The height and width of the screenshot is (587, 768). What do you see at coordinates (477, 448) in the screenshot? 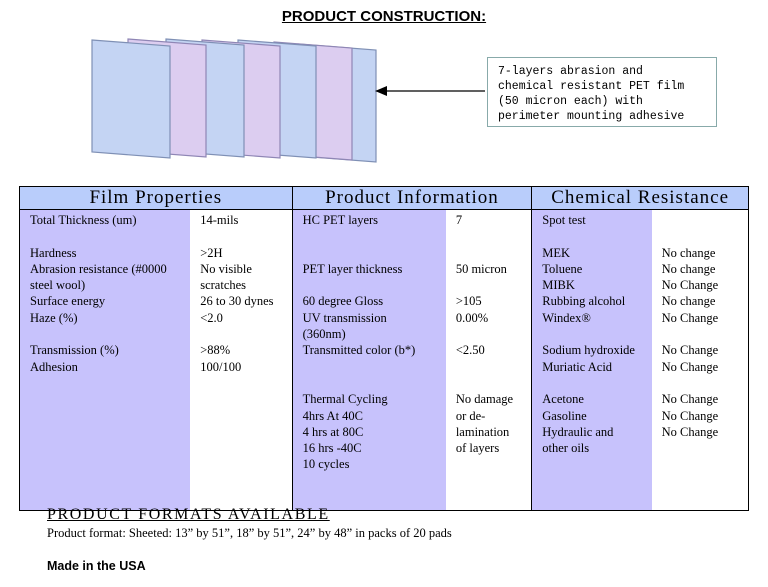
I see `product-info-value: of layers` at bounding box center [477, 448].